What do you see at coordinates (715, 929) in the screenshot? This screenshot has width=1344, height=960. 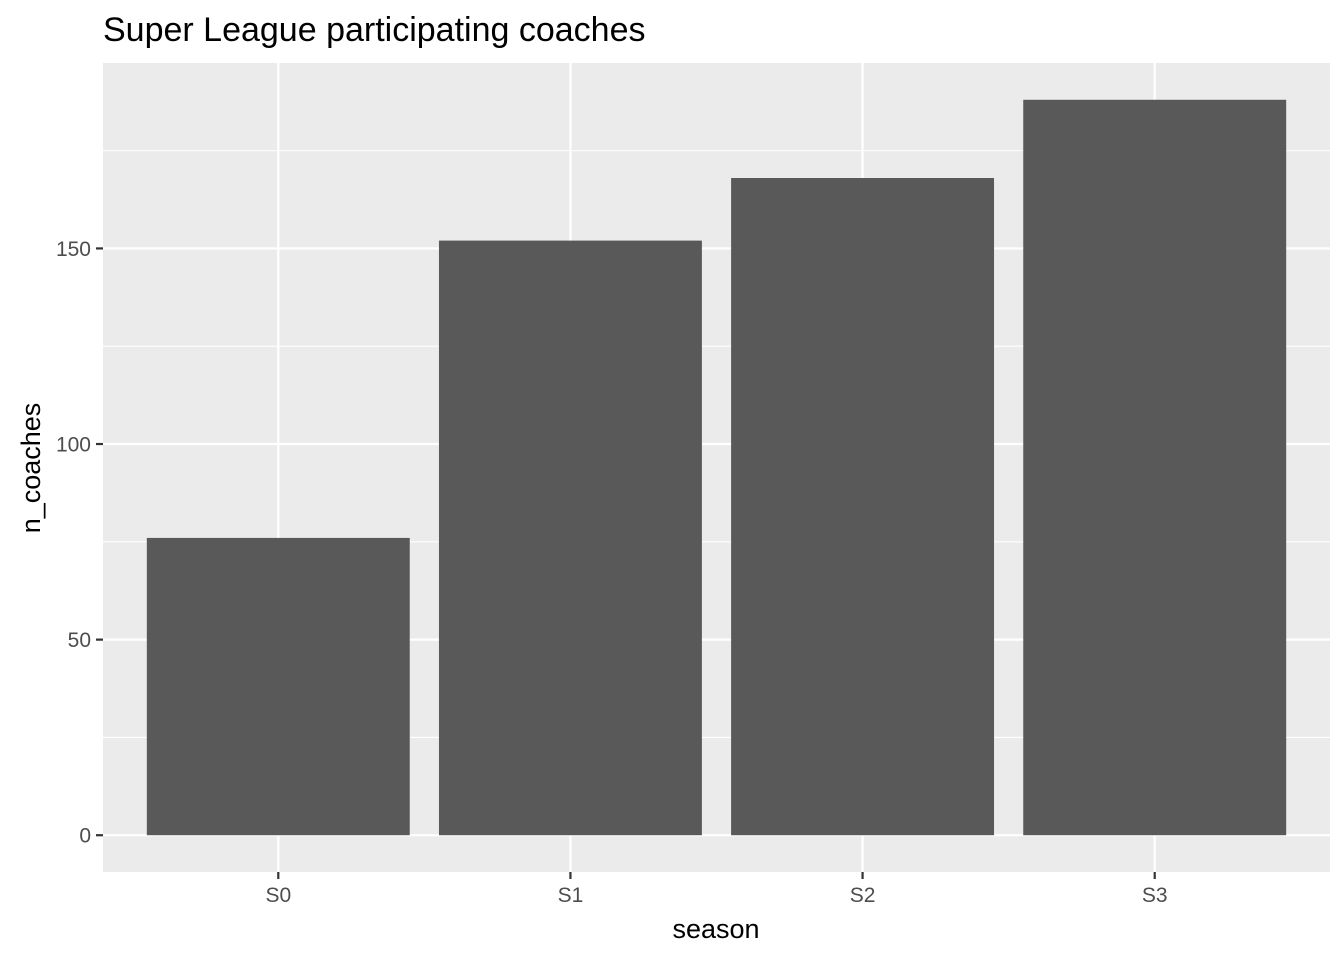 I see `x-axis-title: season` at bounding box center [715, 929].